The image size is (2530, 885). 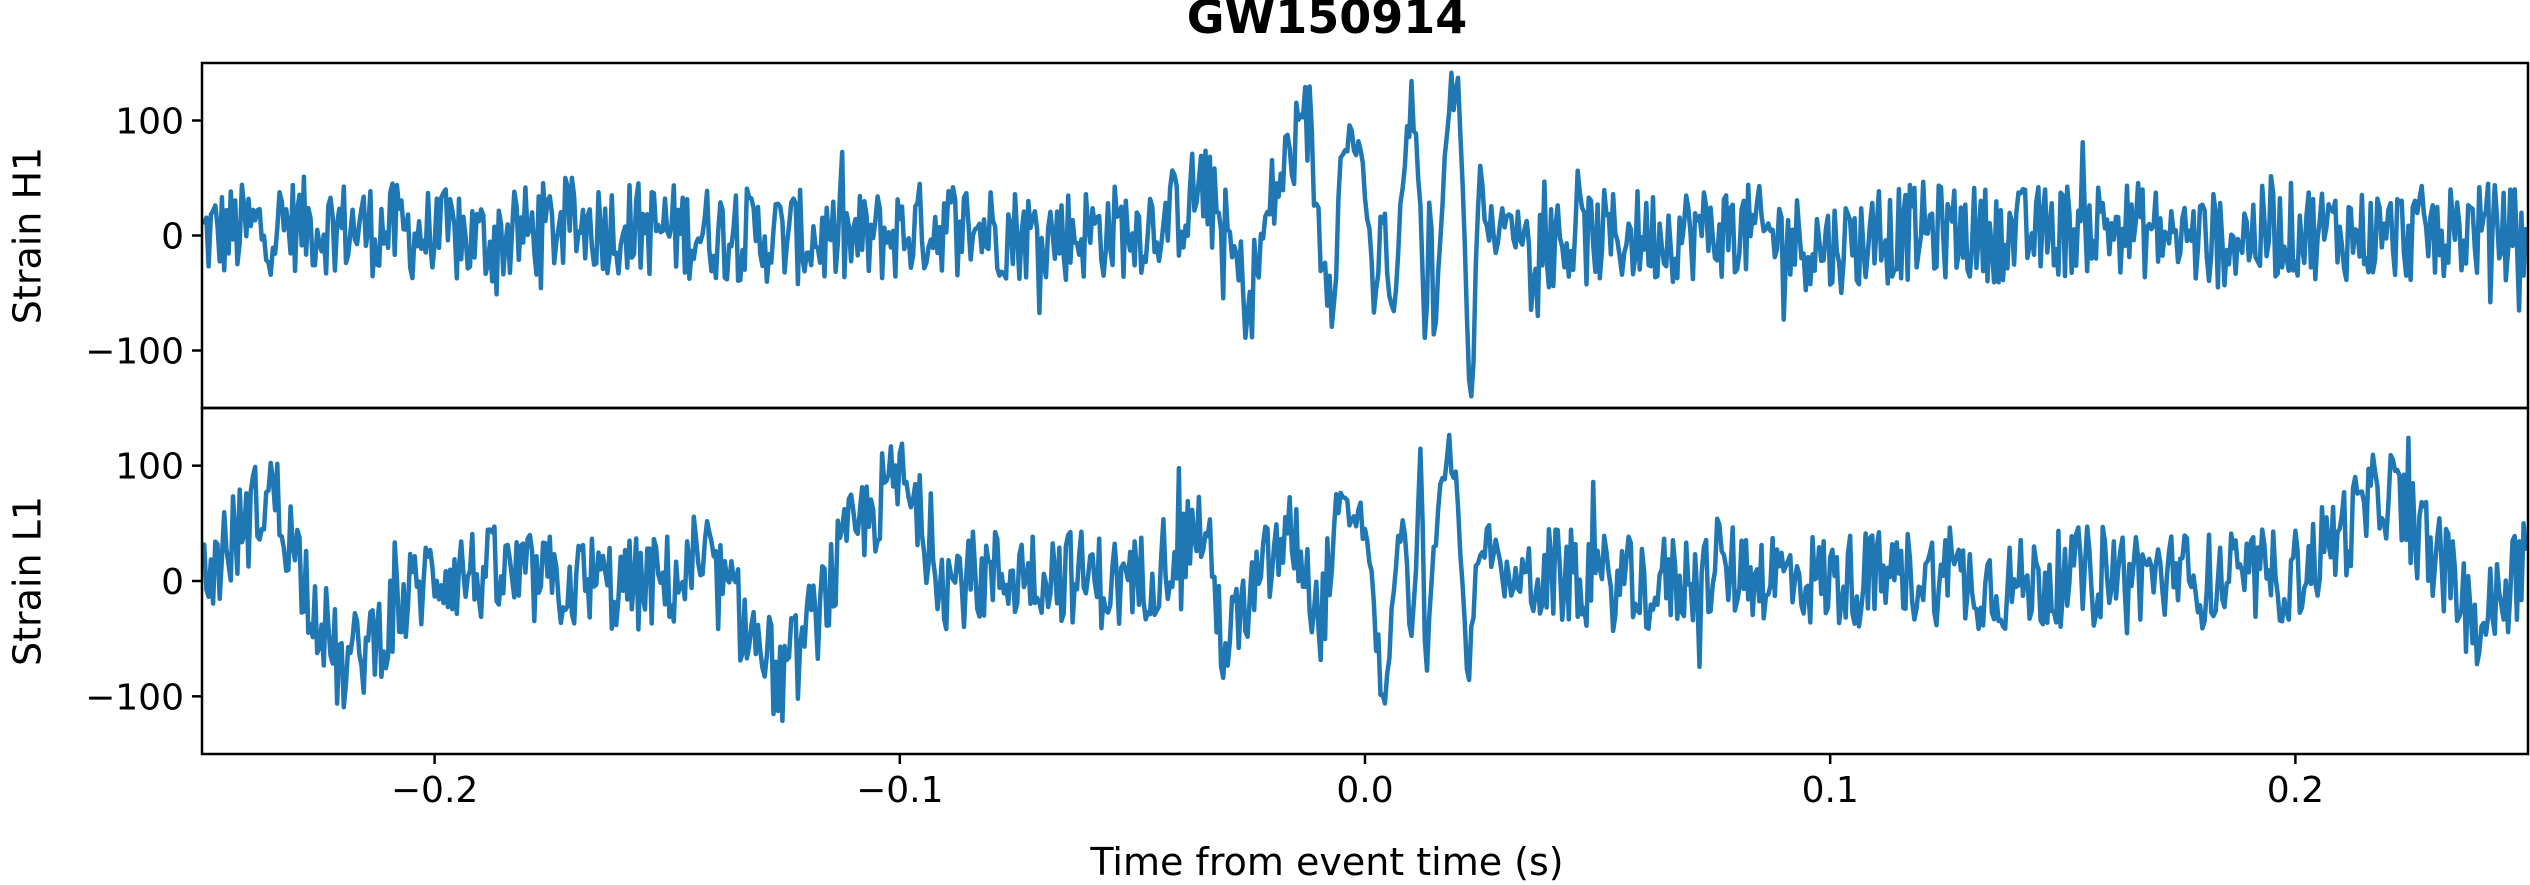 I want to click on x-axis-ticks: −0.2 −0.1 0.0 0.1 0.2, so click(x=1357, y=782).